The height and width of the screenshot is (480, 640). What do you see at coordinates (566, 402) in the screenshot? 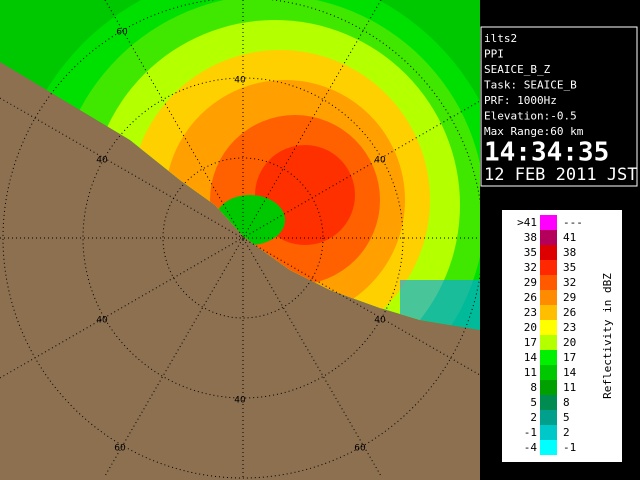
I see `legend-high: 8` at bounding box center [566, 402].